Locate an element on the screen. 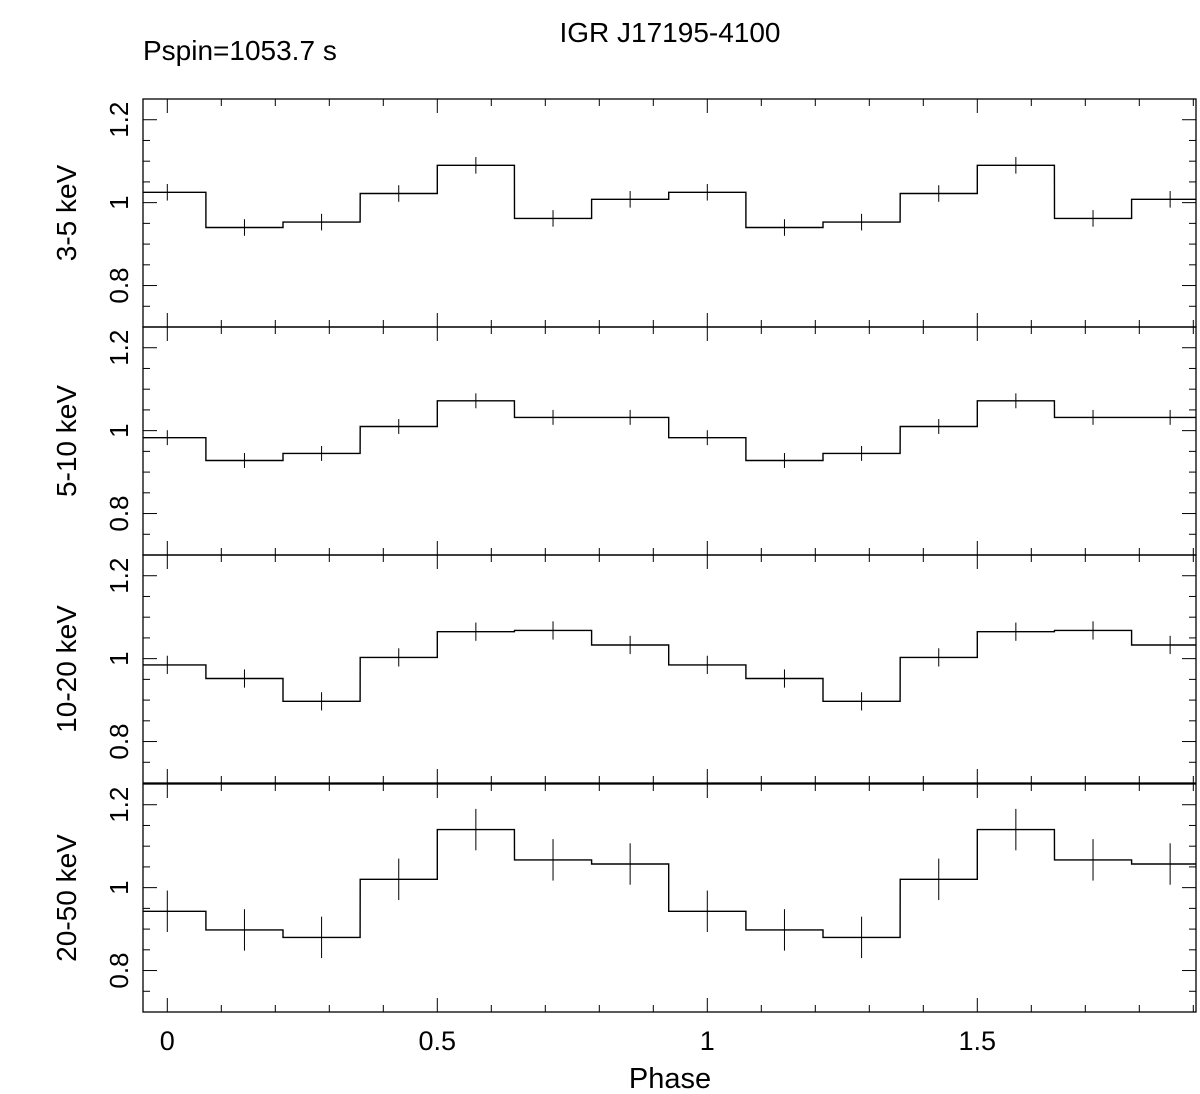  x-tick-label: 0 is located at coordinates (167, 1041).